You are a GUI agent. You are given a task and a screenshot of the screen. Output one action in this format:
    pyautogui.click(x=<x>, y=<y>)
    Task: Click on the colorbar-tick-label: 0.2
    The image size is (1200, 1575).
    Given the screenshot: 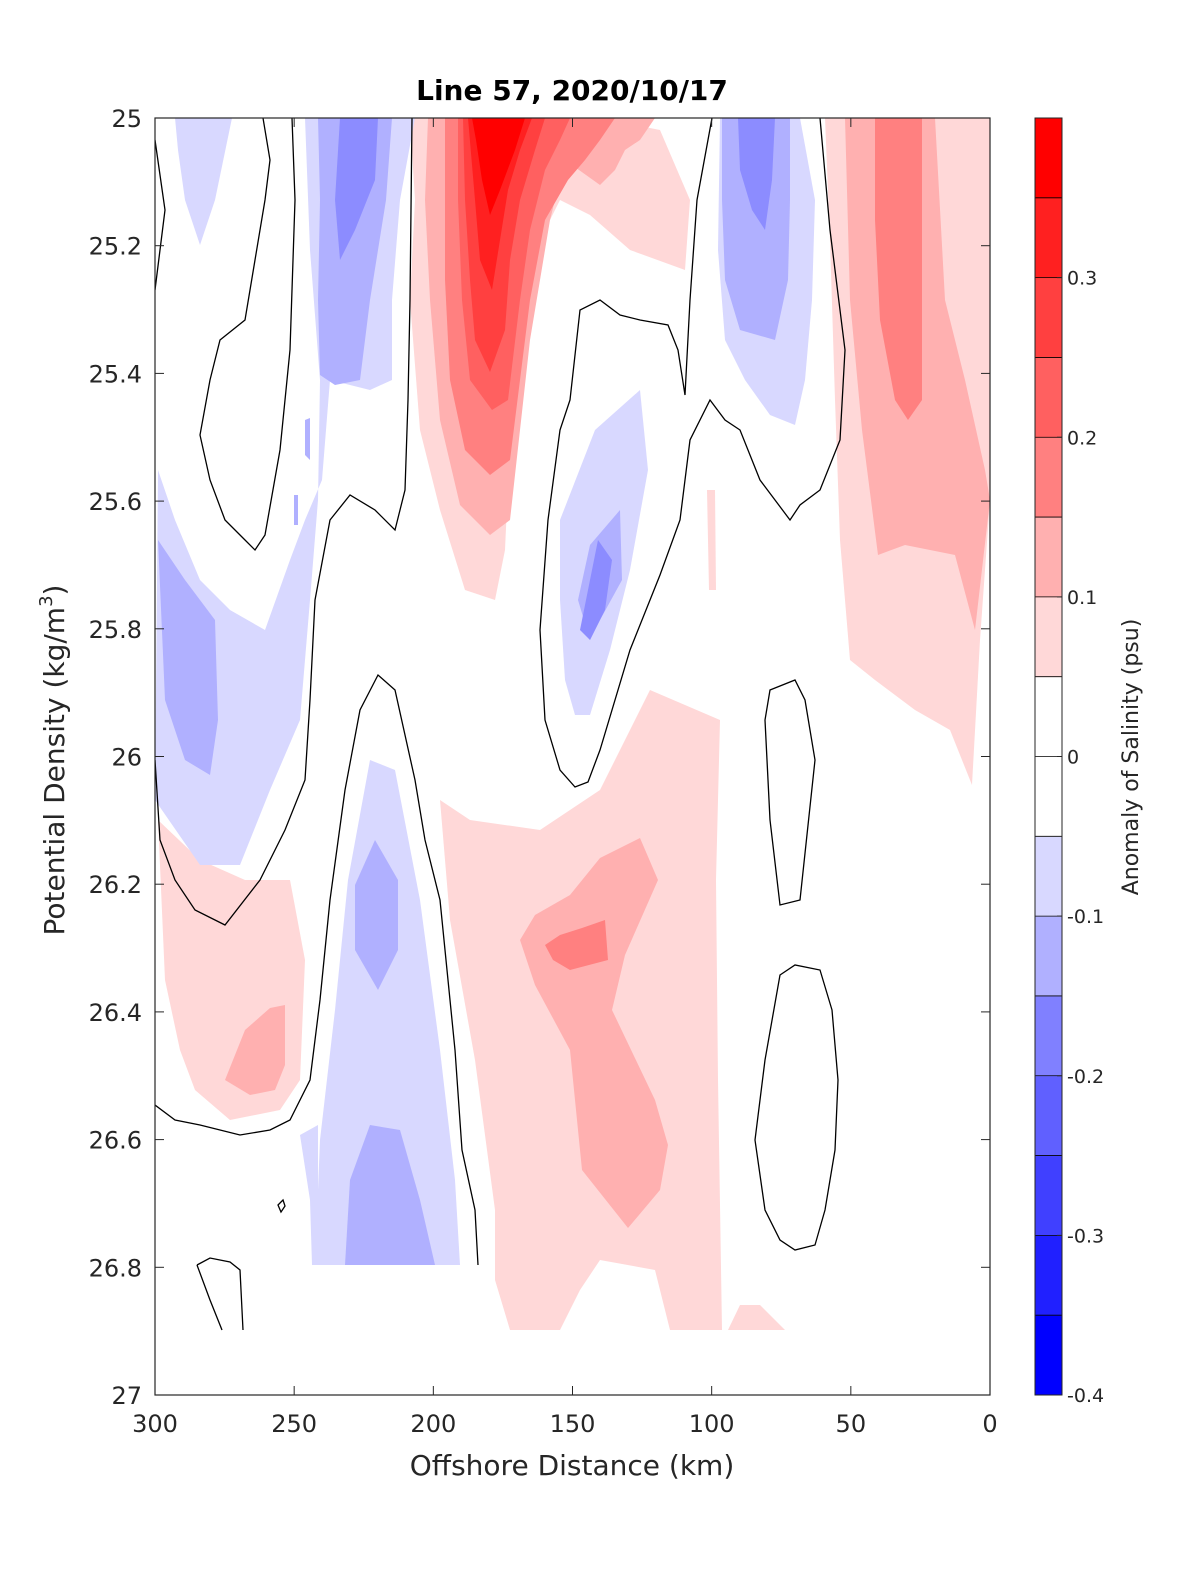 What is the action you would take?
    pyautogui.click(x=1082, y=438)
    